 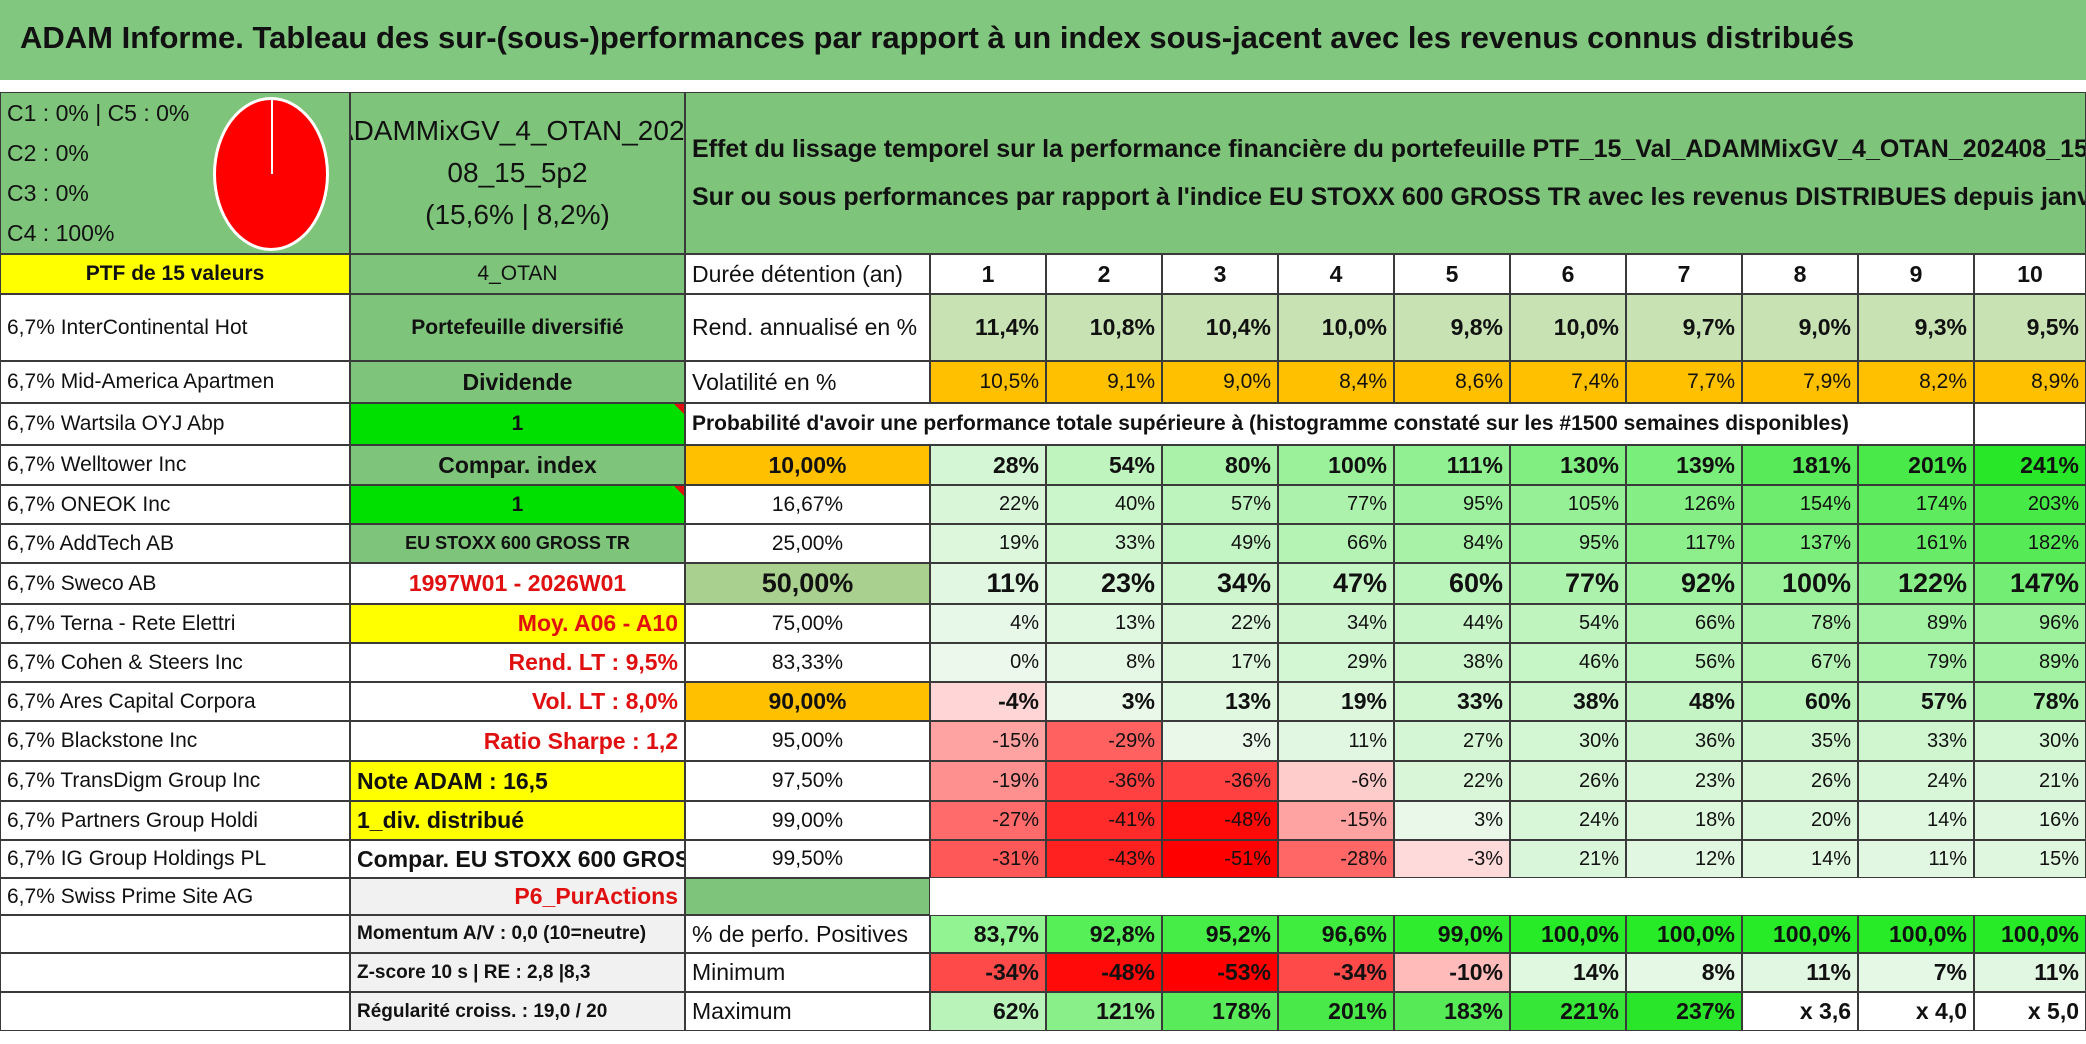 I want to click on holding-item: 6,7% IG Group Holdings PL, so click(x=175, y=859).